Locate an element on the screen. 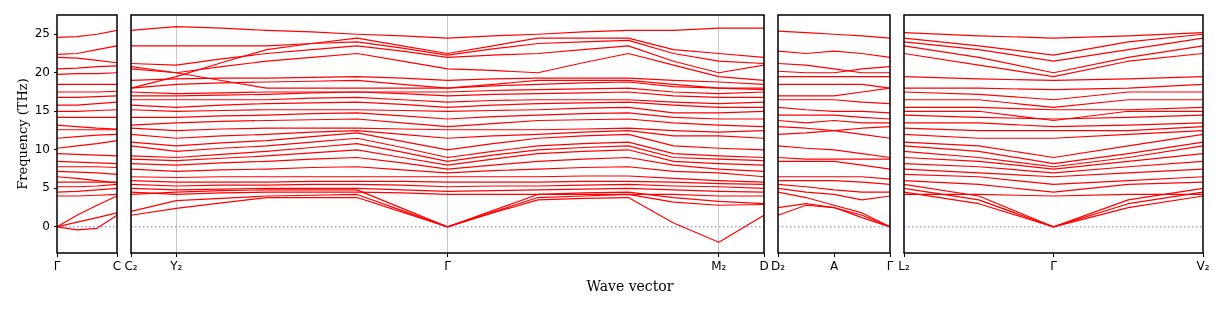  x-tick-label: A is located at coordinates (835, 266).